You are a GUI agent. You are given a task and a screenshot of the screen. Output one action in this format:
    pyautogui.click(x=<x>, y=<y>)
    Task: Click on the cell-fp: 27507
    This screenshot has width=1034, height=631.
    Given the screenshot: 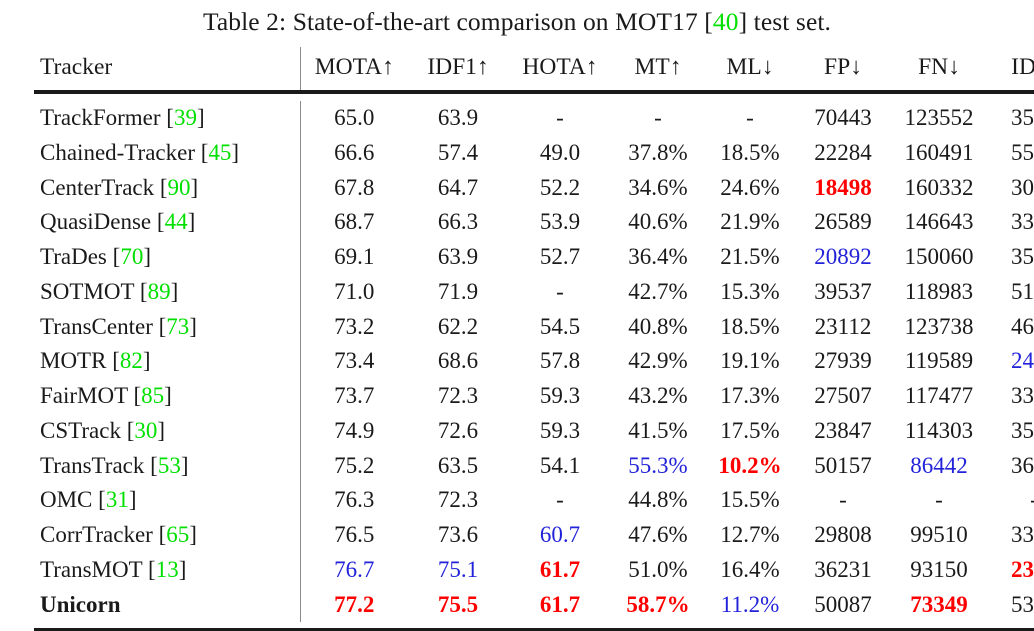 What is the action you would take?
    pyautogui.click(x=843, y=396)
    